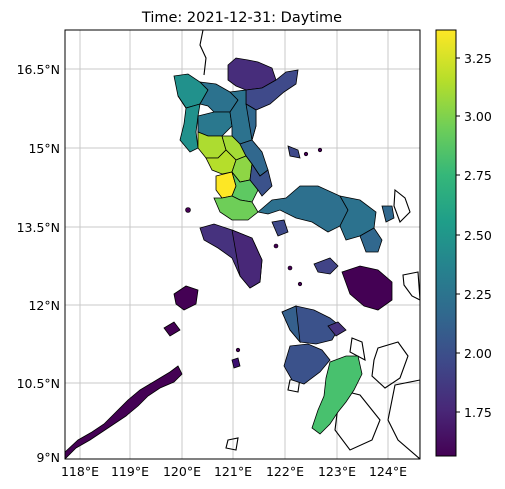 The image size is (505, 489). I want to click on island-dots, so click(254, 250).